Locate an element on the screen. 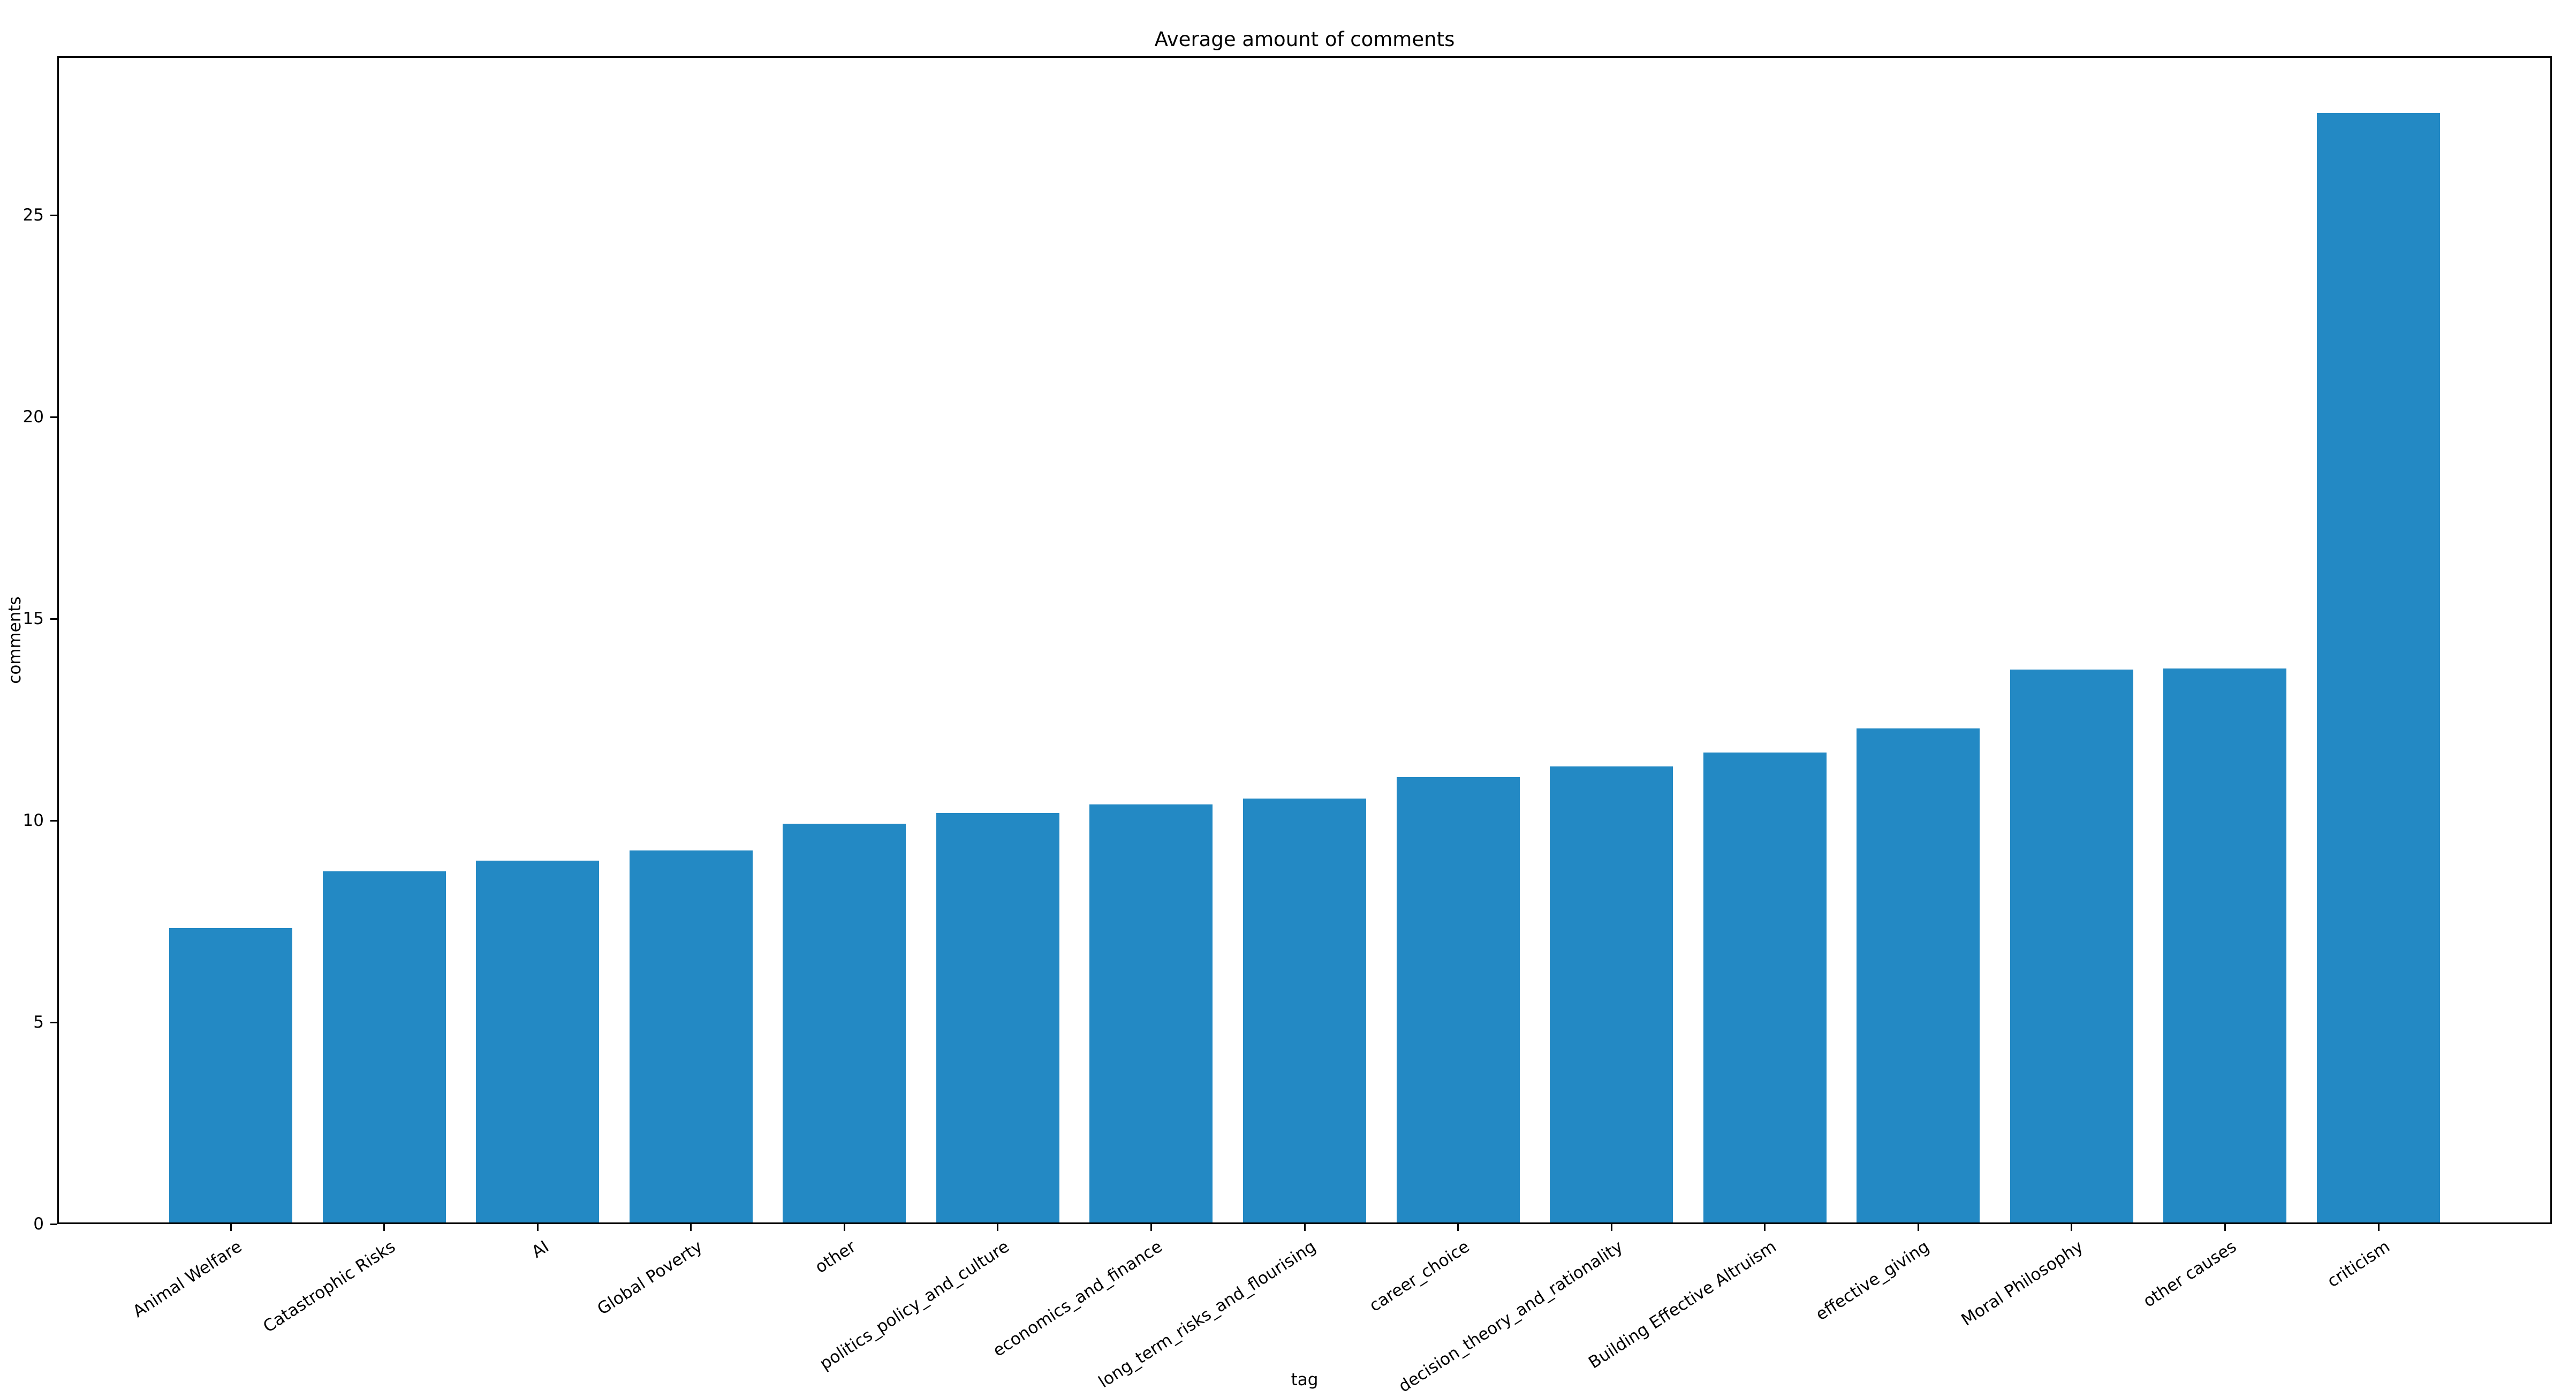 The height and width of the screenshot is (1398, 2576). y-tick-label: 25 is located at coordinates (33, 215).